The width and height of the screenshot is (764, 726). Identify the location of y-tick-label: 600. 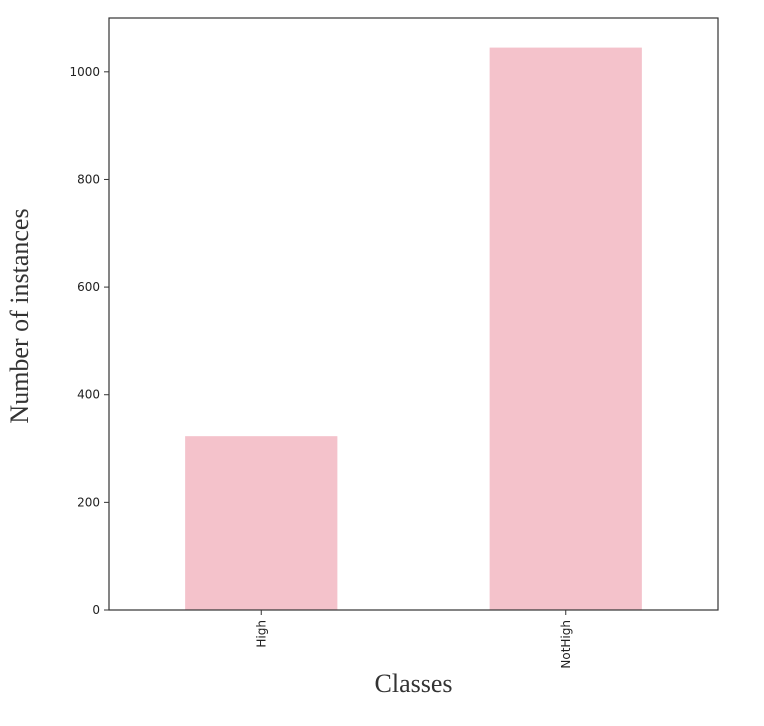
(88, 287).